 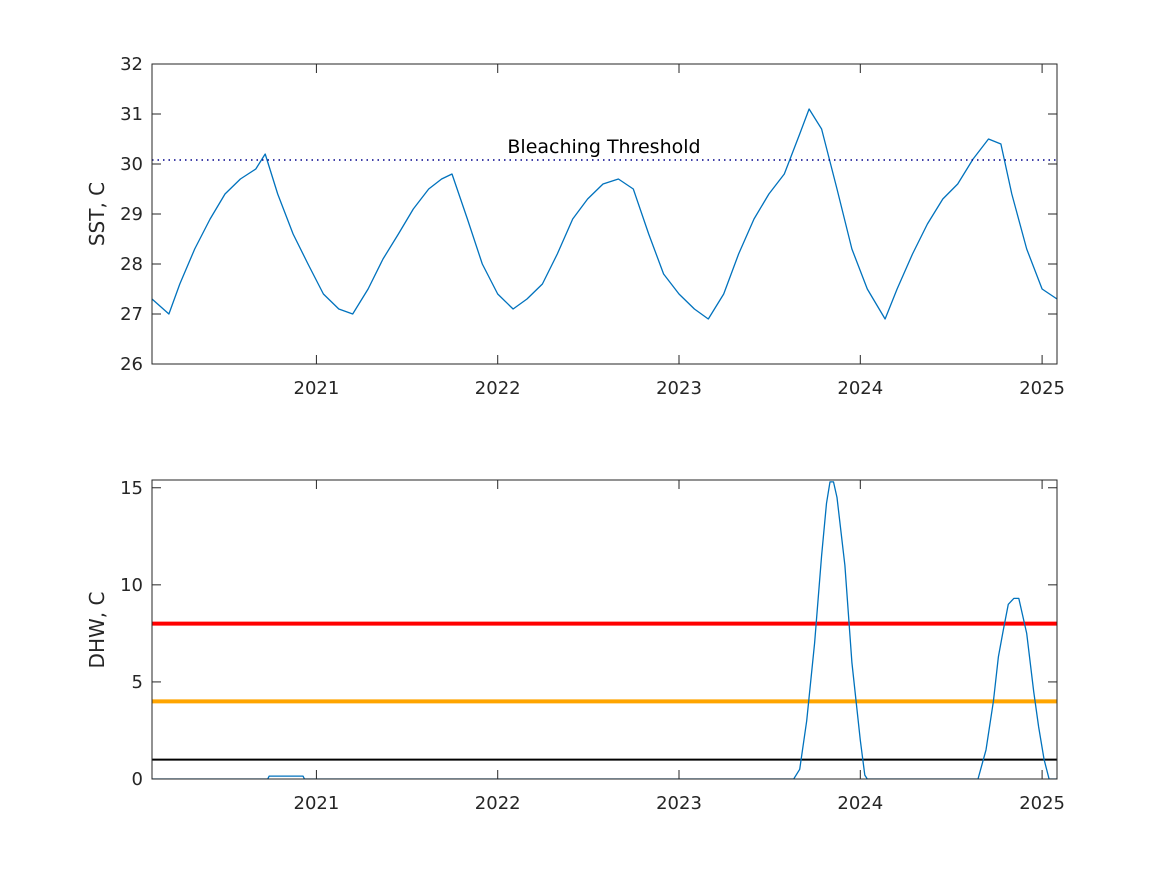 What do you see at coordinates (498, 388) in the screenshot?
I see `sst-xtick-label: 2022` at bounding box center [498, 388].